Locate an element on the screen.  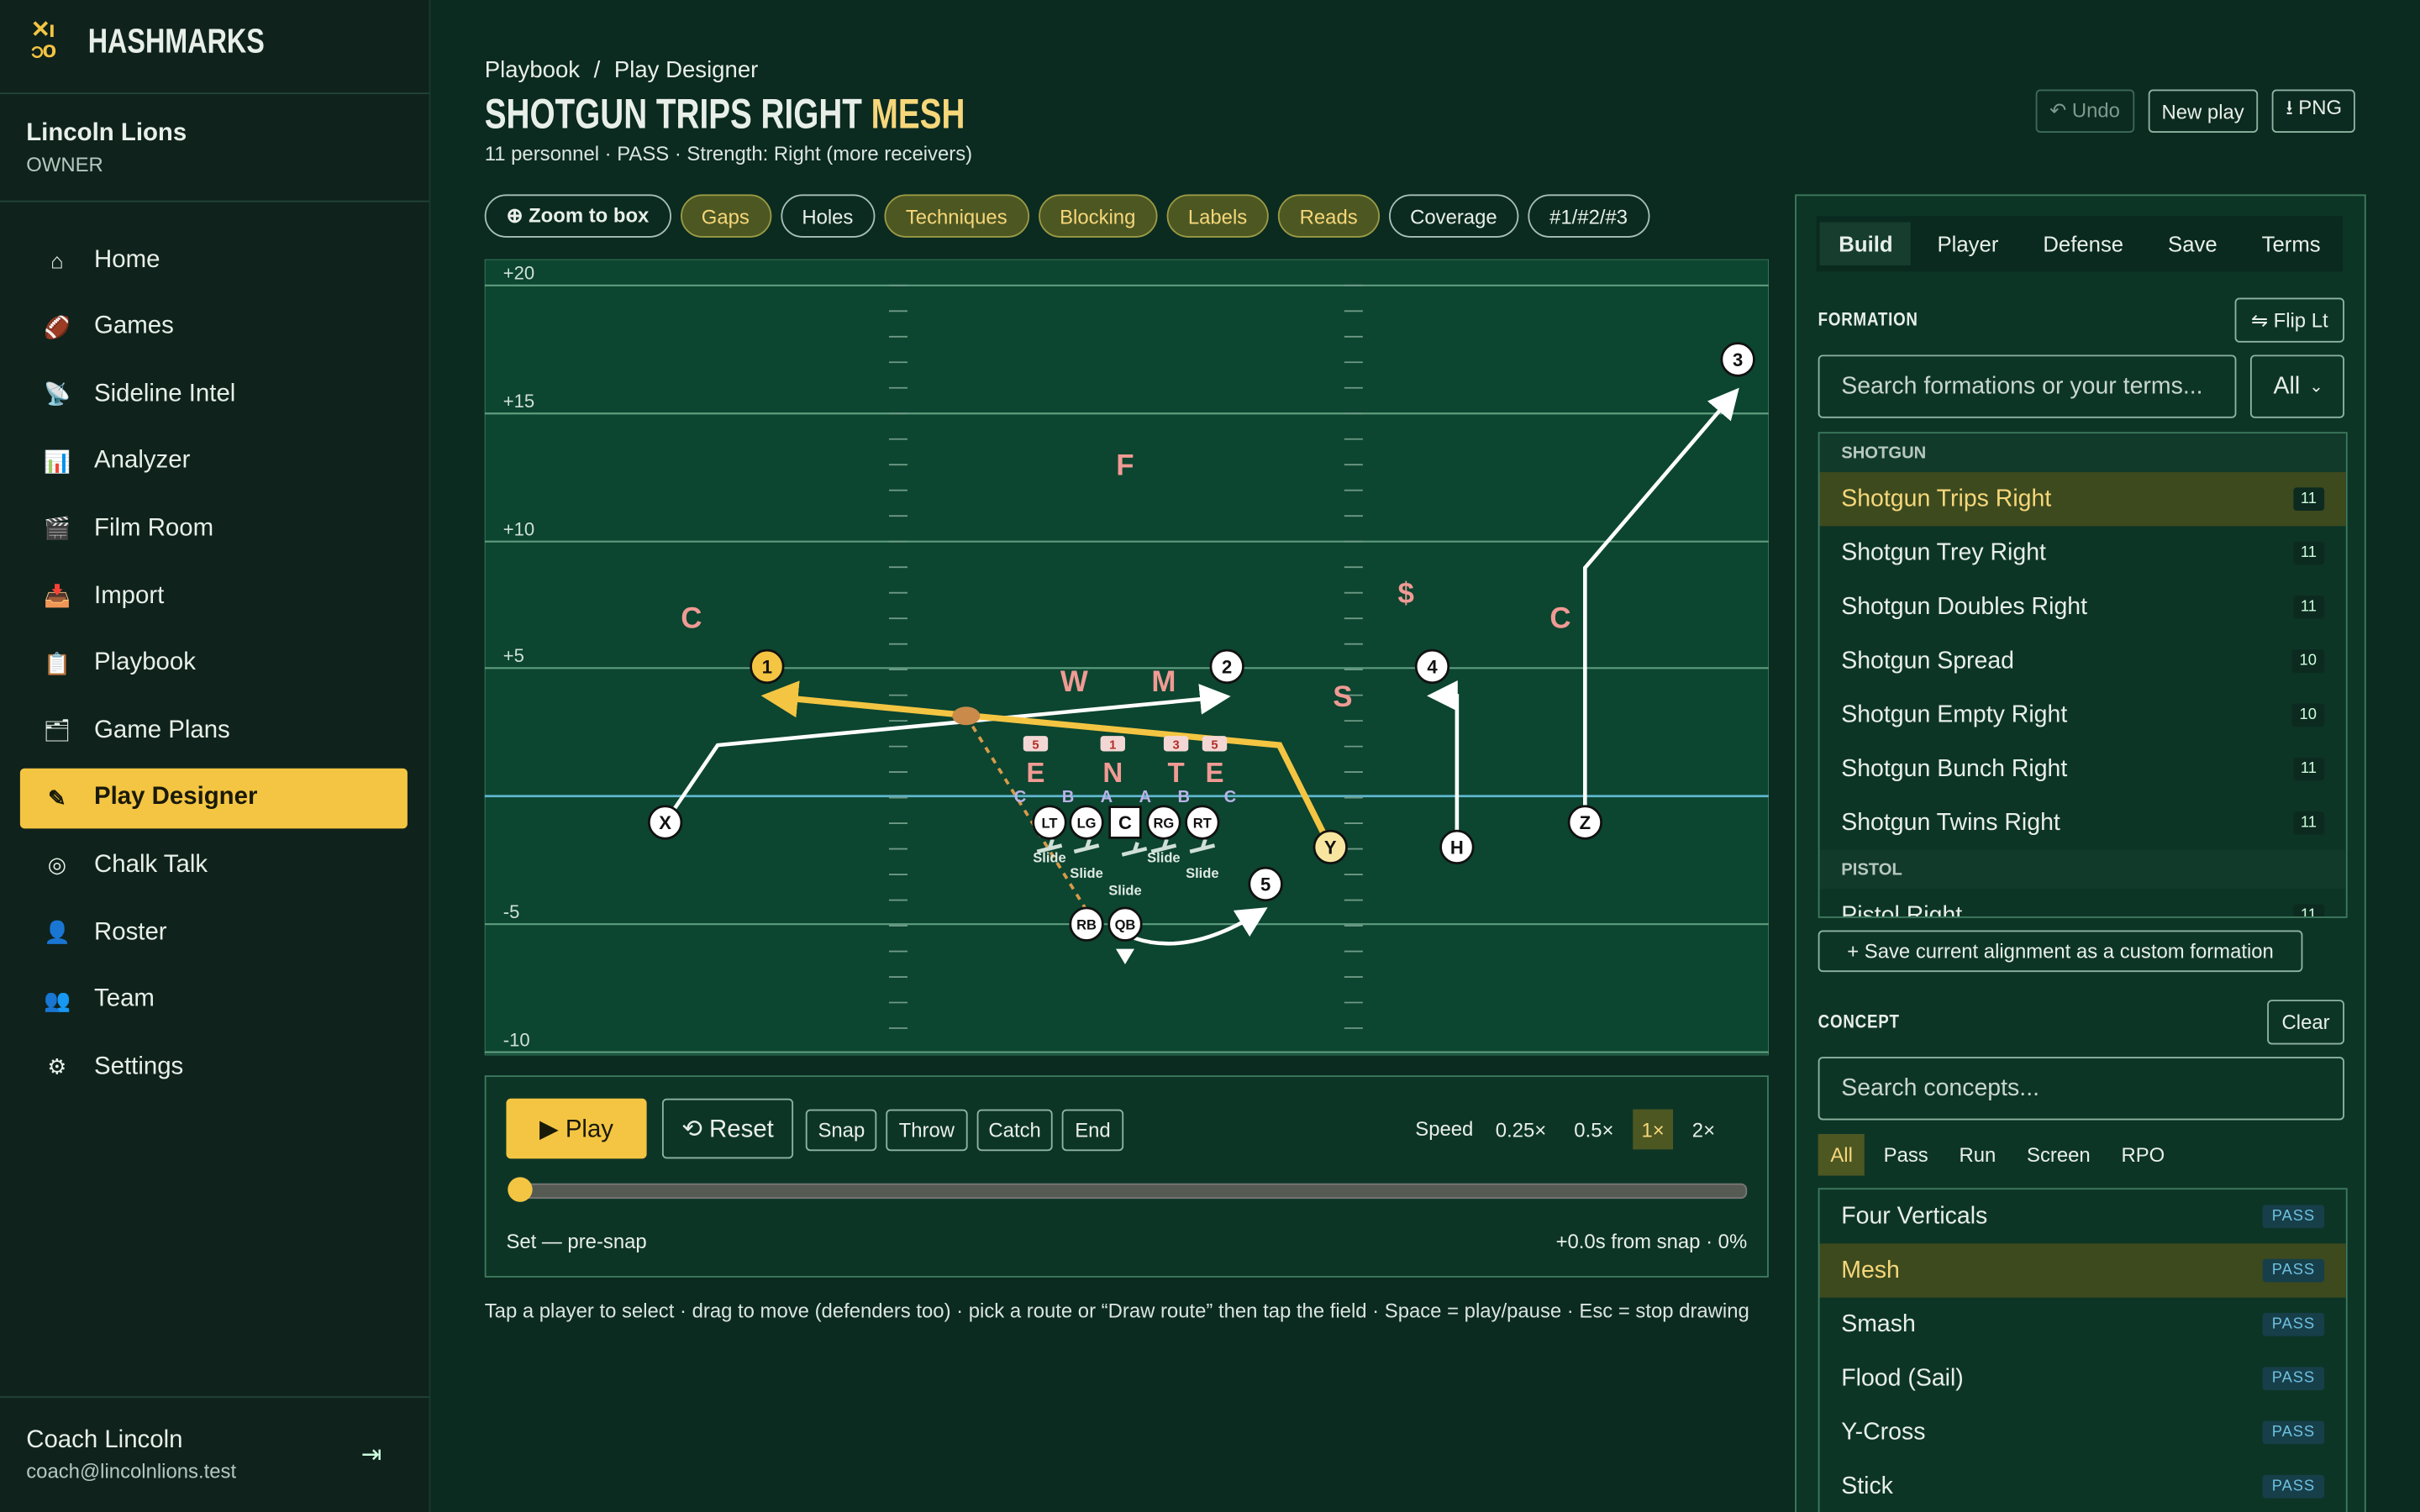
nav-item: ✎ Play Designer is located at coordinates (214, 798).